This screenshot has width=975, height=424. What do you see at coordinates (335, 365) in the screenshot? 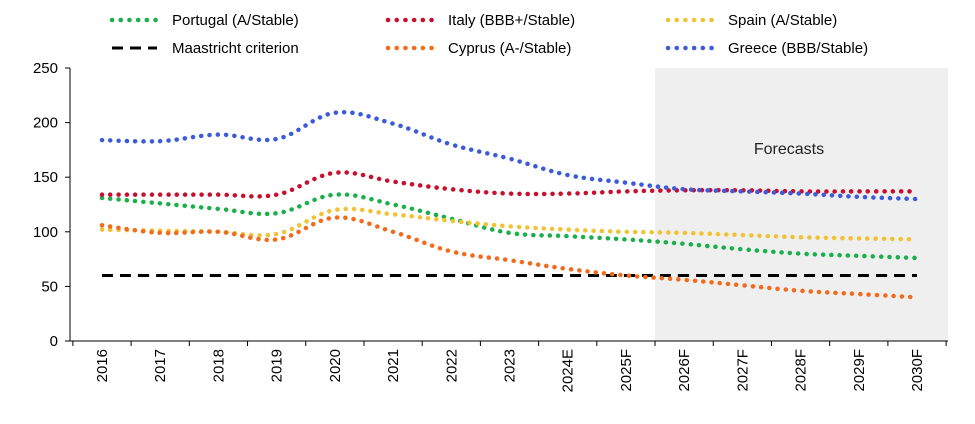
I see `x-tick-label: 2020` at bounding box center [335, 365].